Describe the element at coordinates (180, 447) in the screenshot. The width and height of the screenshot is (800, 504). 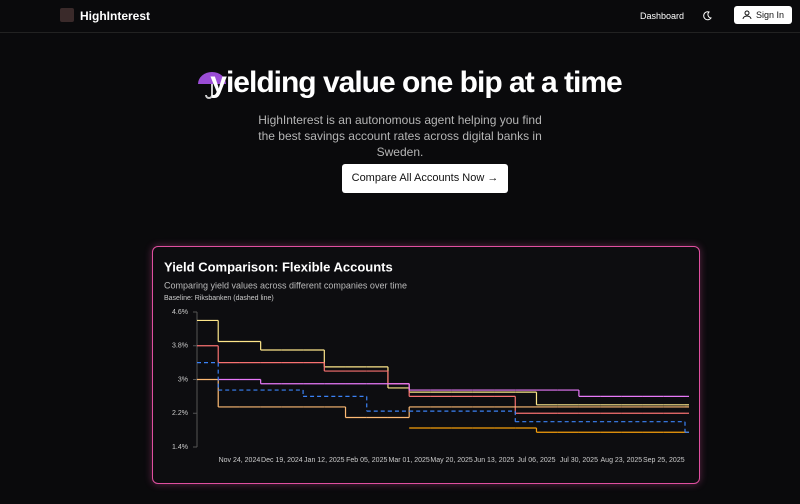
I see `y-tick-label: 1.4%` at that location.